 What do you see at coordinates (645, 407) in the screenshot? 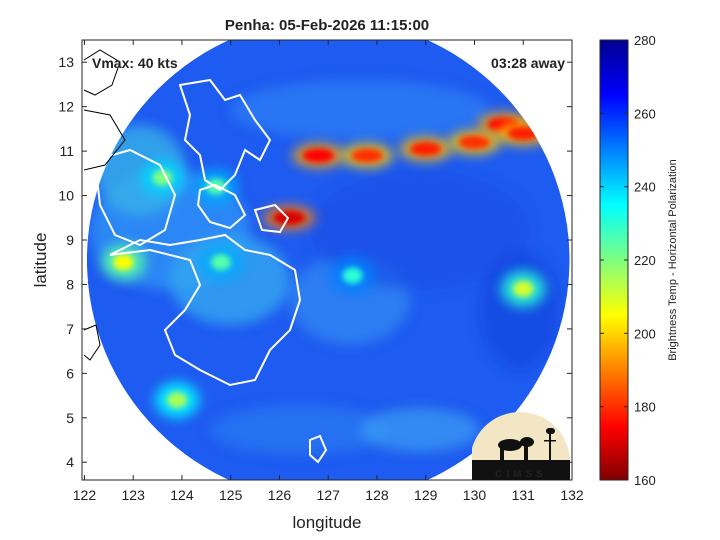
I see `colorbar-tick-label: 180` at bounding box center [645, 407].